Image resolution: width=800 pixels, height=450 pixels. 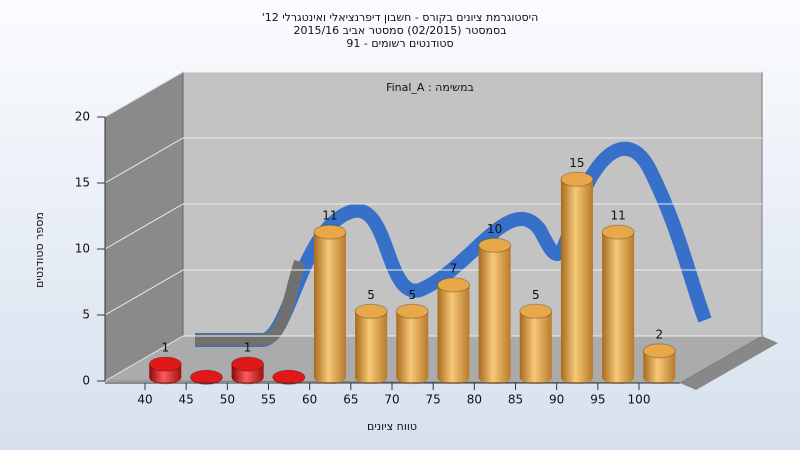 What do you see at coordinates (430, 87) in the screenshot?
I see `subtitle: במשימה : Final_A` at bounding box center [430, 87].